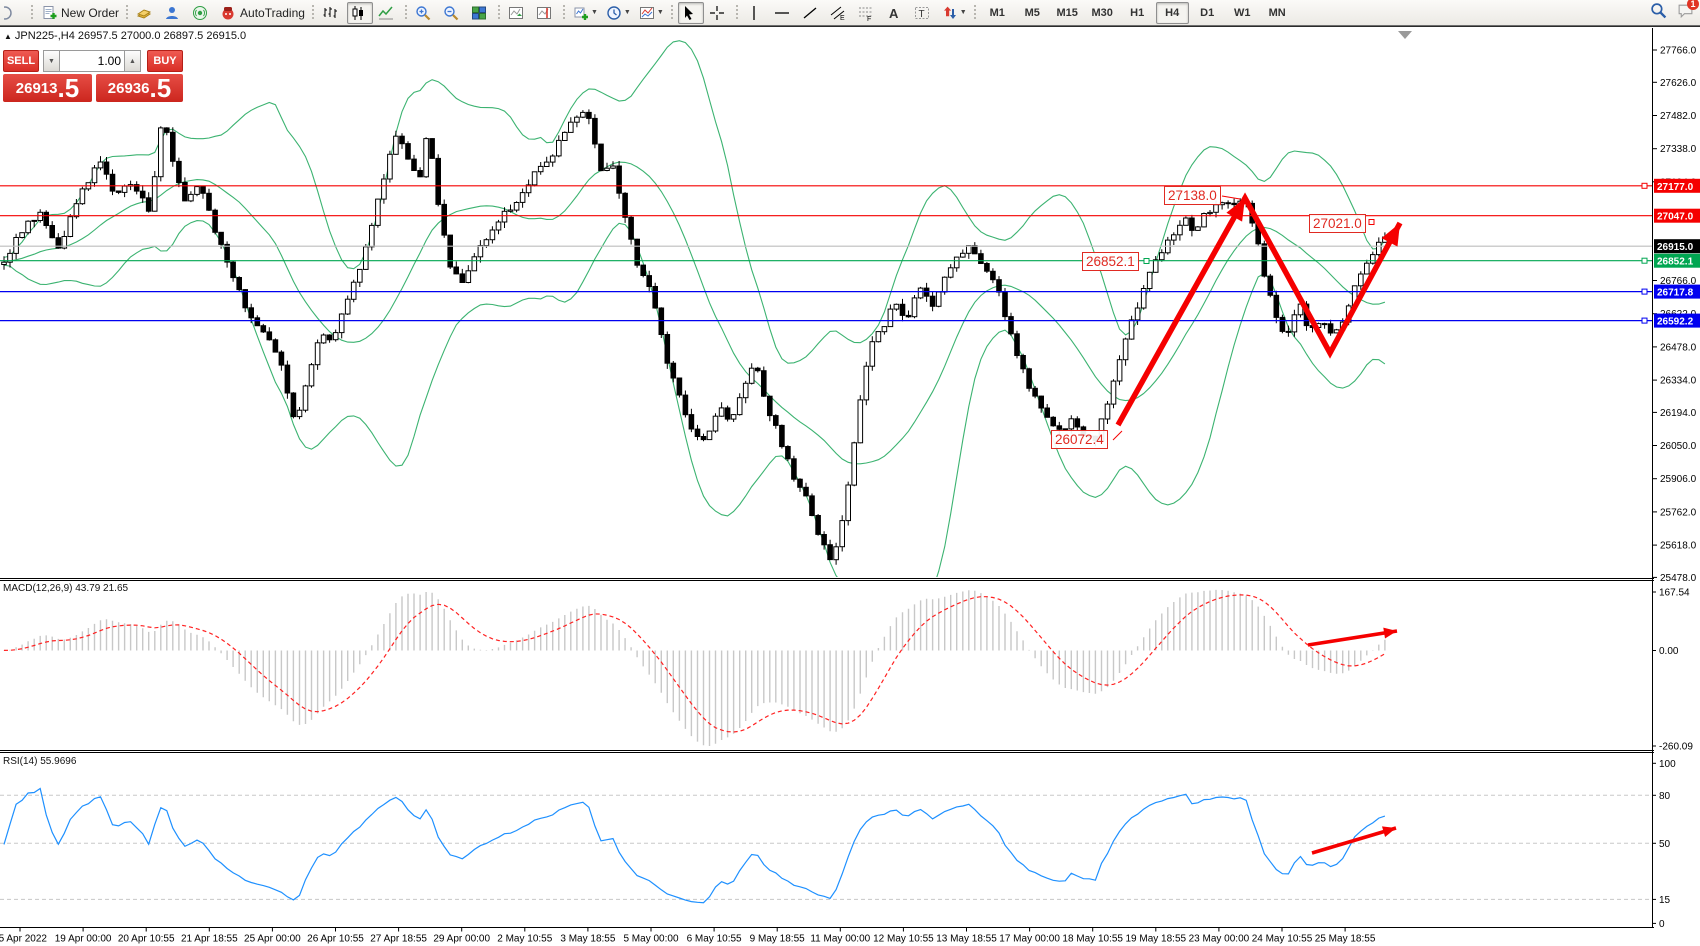 The width and height of the screenshot is (1700, 946). Describe the element at coordinates (453, 13) in the screenshot. I see `zoom-out-button` at that location.